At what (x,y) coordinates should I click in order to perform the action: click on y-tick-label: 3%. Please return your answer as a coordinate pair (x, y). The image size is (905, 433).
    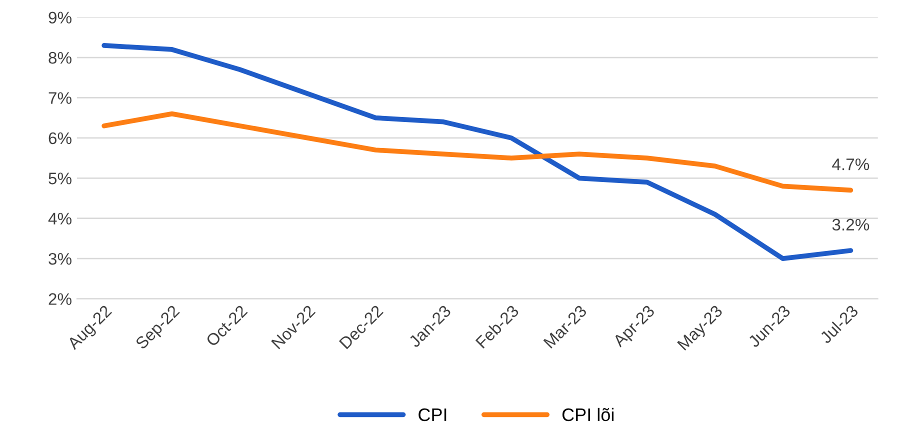
    Looking at the image, I should click on (60, 258).